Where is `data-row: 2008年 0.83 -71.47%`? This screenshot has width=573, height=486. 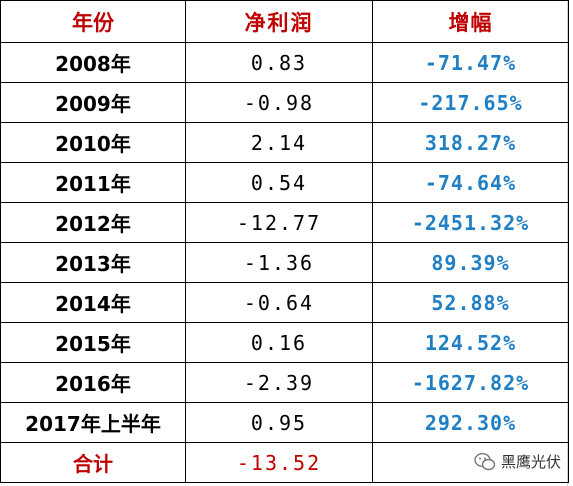
data-row: 2008年 0.83 -71.47% is located at coordinates (284, 62).